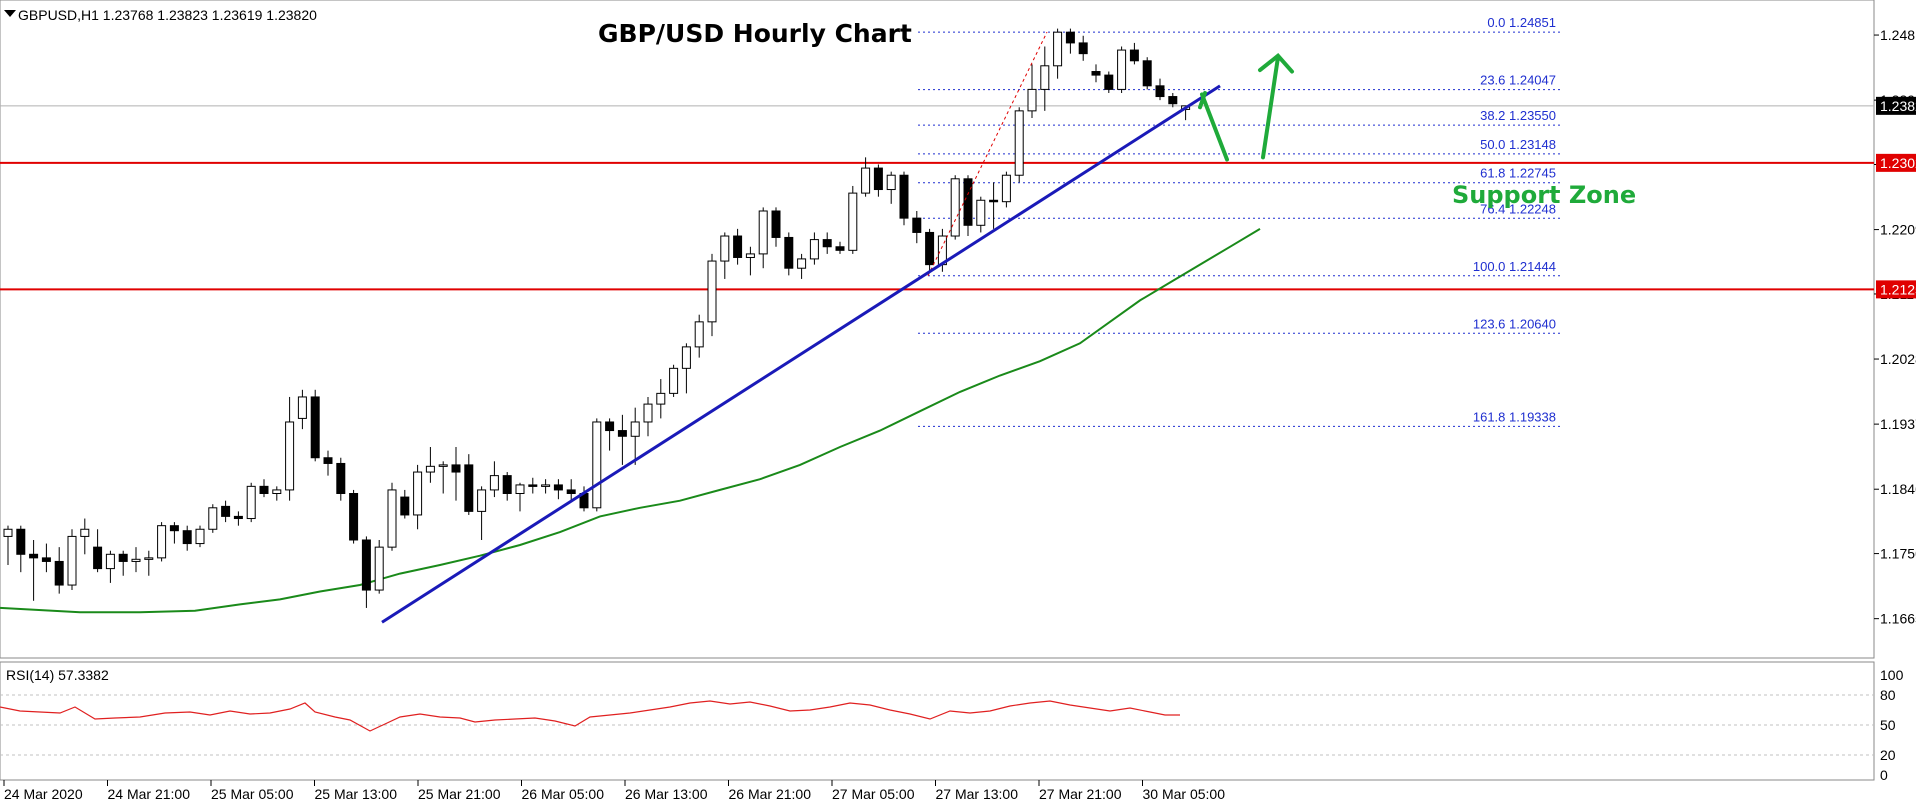 The image size is (1916, 807). What do you see at coordinates (149, 794) in the screenshot?
I see `time-axis-label: 24 Mar 21:00` at bounding box center [149, 794].